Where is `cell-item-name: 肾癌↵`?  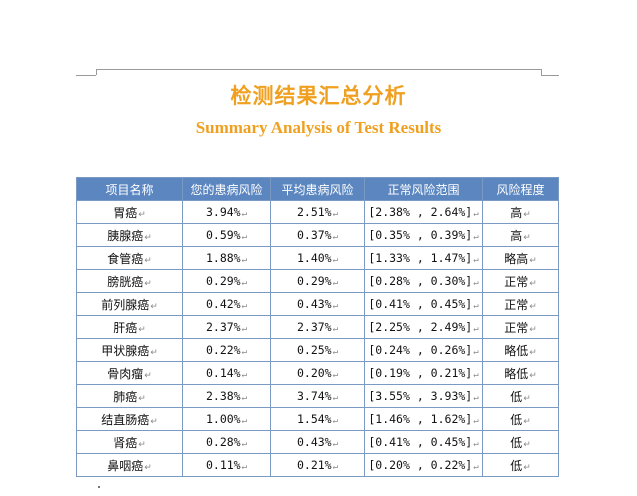
cell-item-name: 肾癌↵ is located at coordinates (129, 442).